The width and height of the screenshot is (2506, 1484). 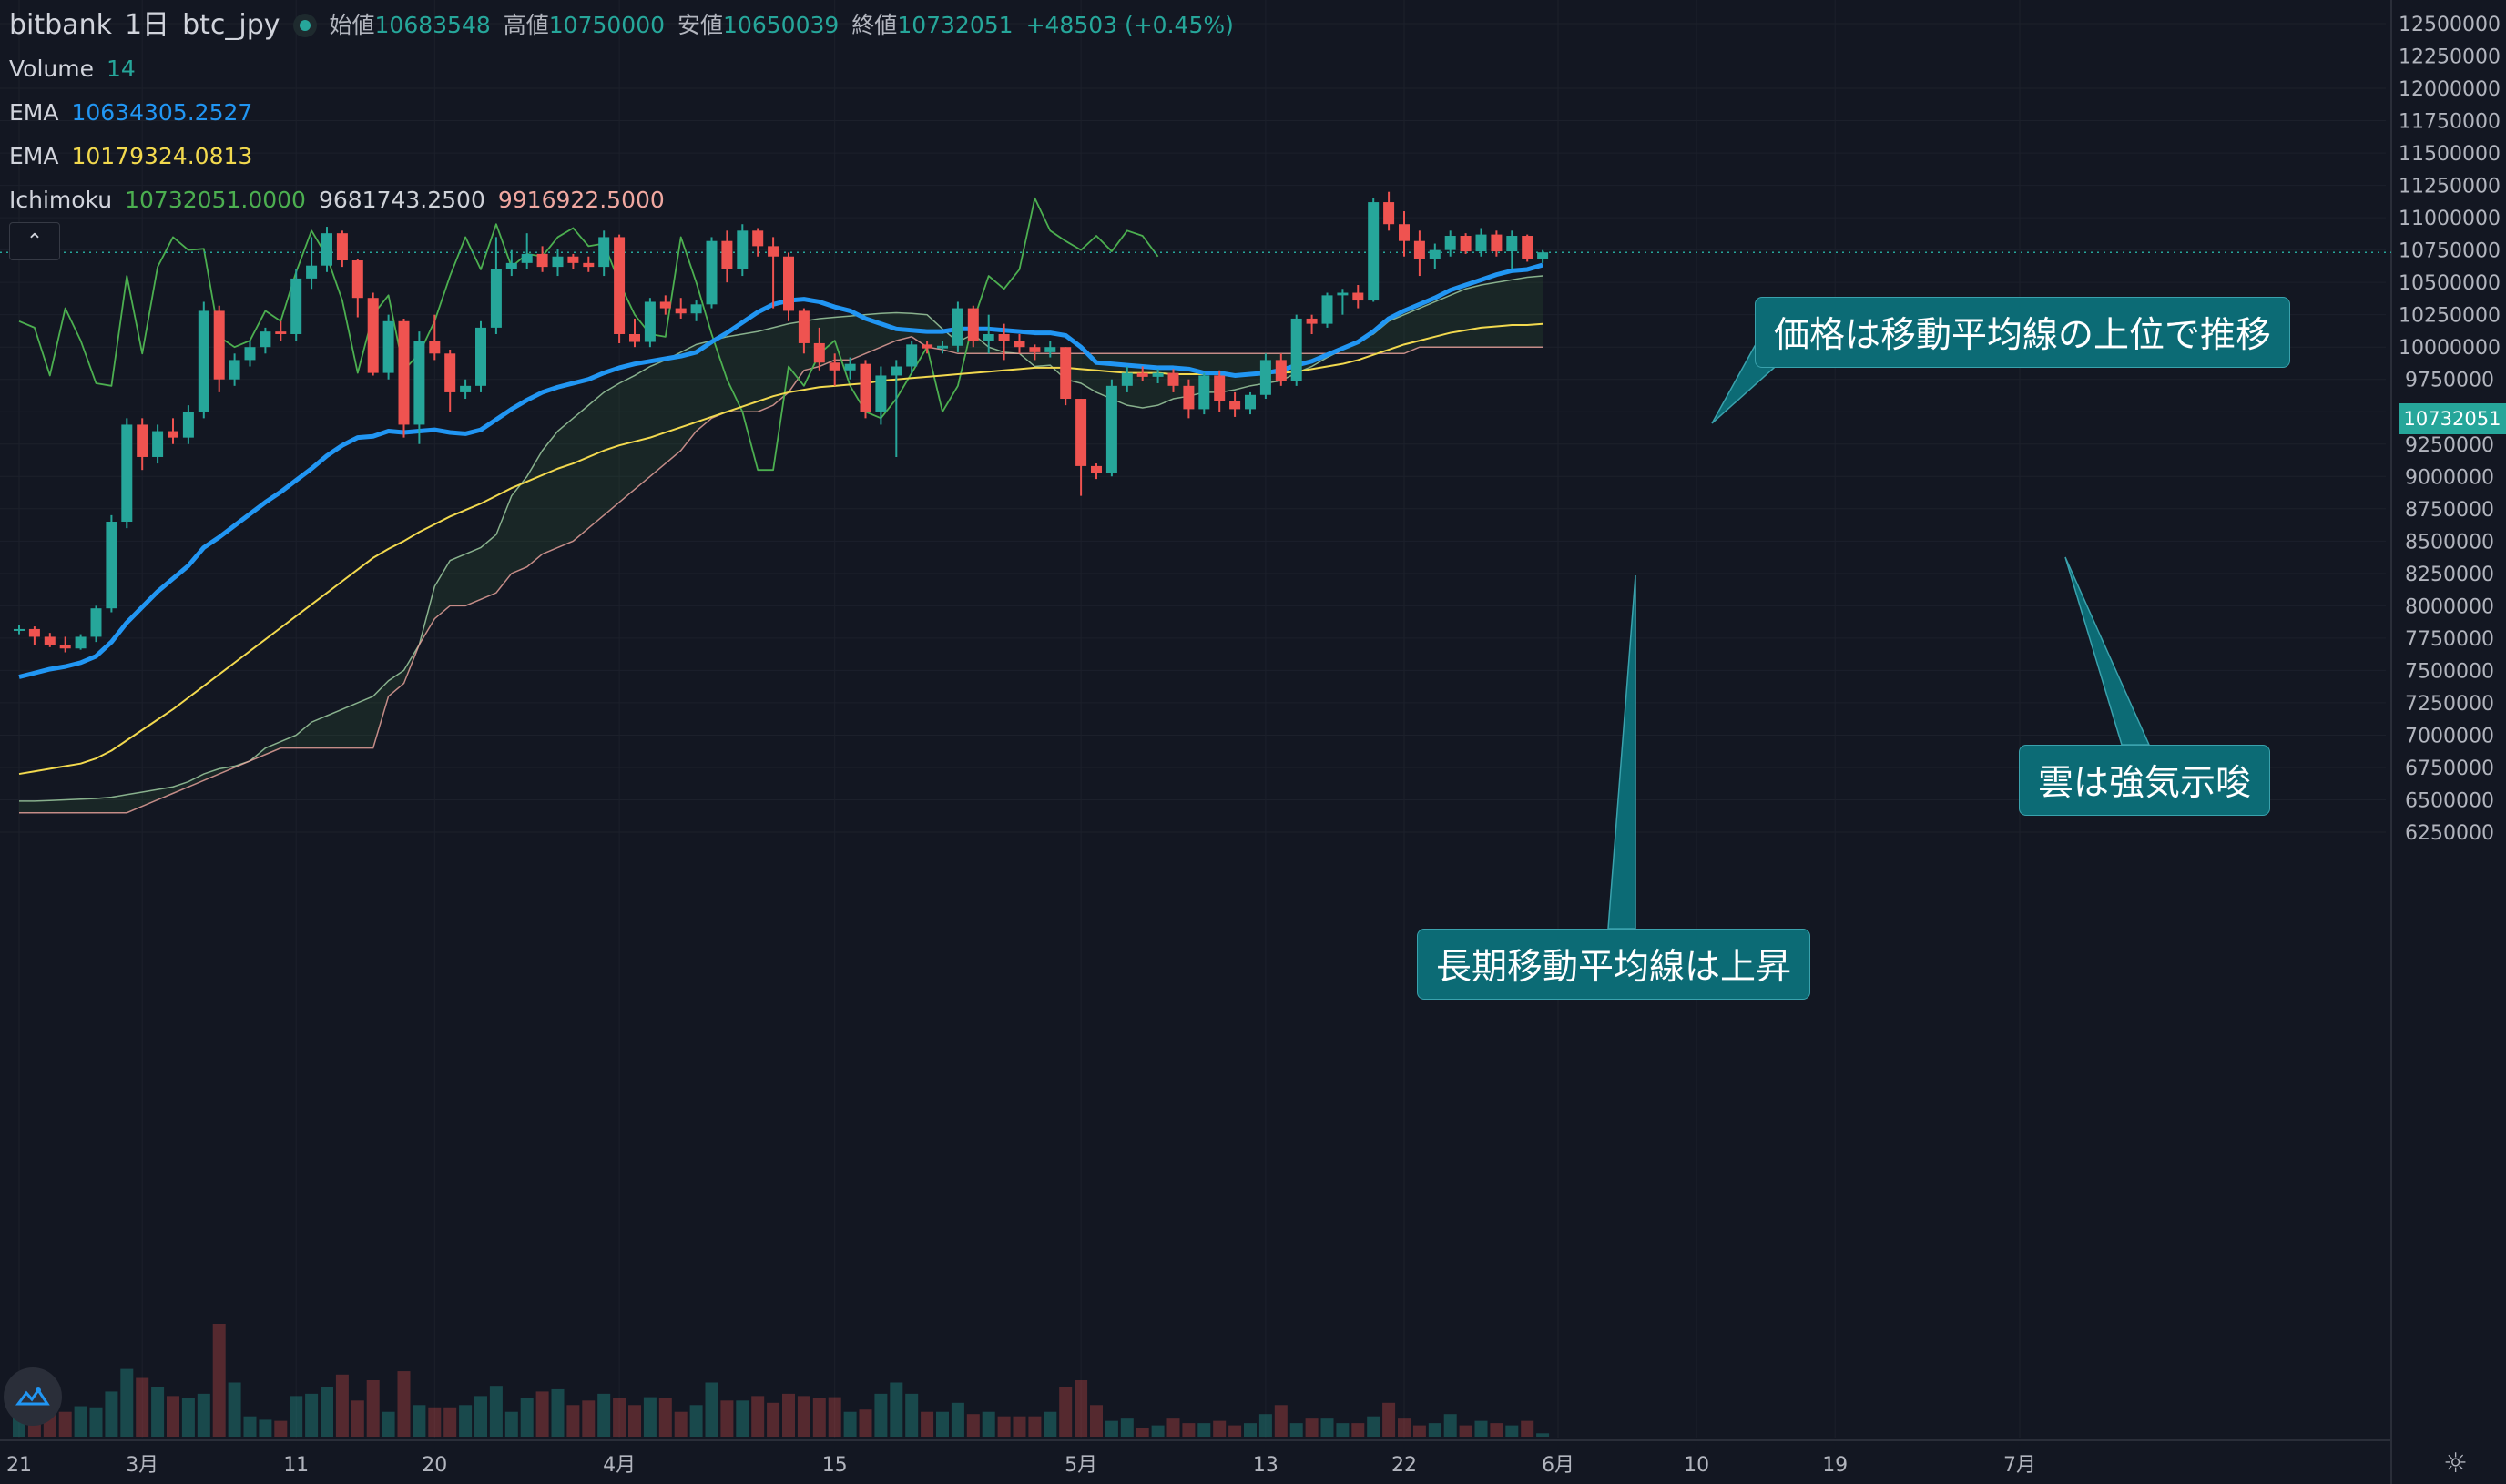 I want to click on indicator-row: Volume 14, so click(x=621, y=69).